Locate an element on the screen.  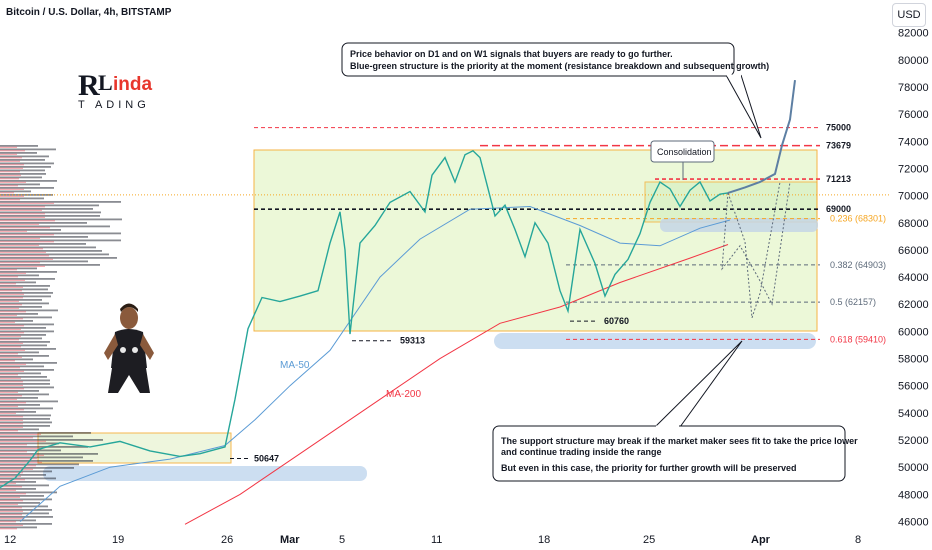
y-tick-label: 68000 is located at coordinates (913, 224).